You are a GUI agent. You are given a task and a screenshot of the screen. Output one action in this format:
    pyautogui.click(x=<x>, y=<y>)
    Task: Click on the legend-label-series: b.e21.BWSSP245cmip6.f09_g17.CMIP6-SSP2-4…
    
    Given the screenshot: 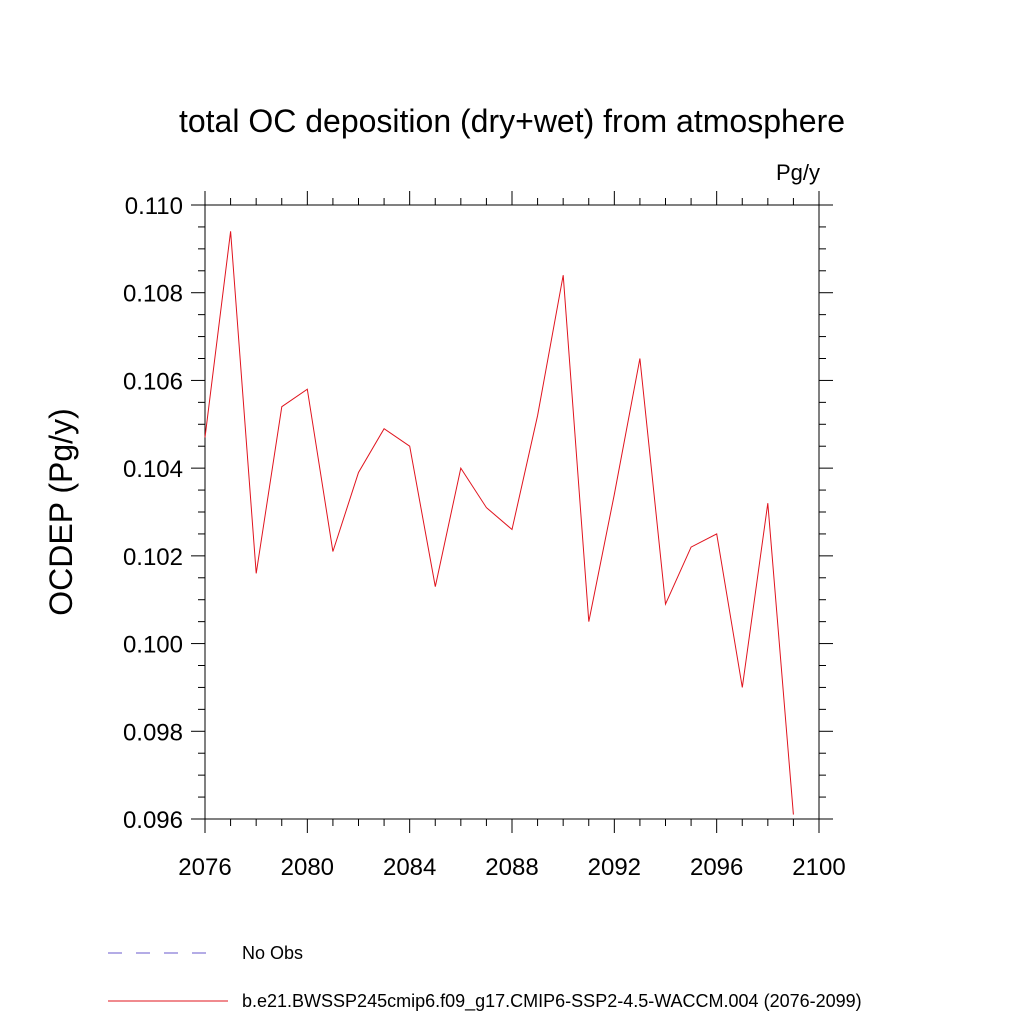 What is the action you would take?
    pyautogui.click(x=552, y=1001)
    